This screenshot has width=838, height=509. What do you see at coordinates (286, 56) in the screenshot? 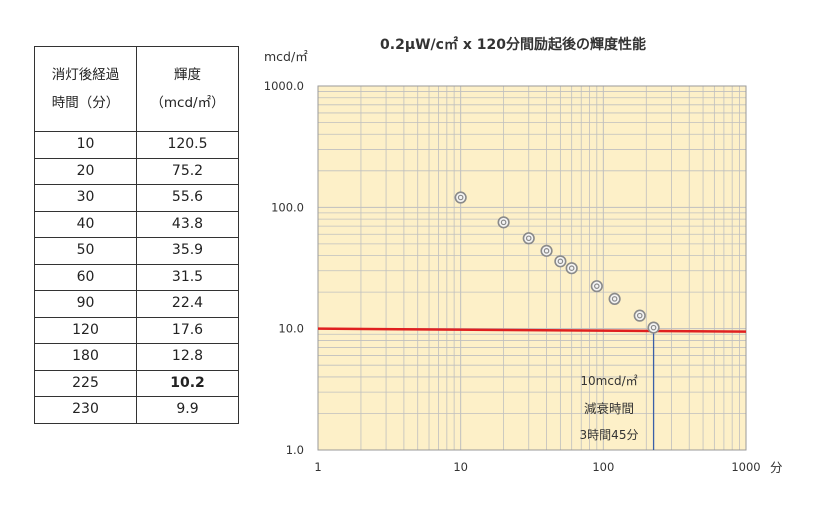
I see `y-axis-unit-label: mcd/㎡` at bounding box center [286, 56].